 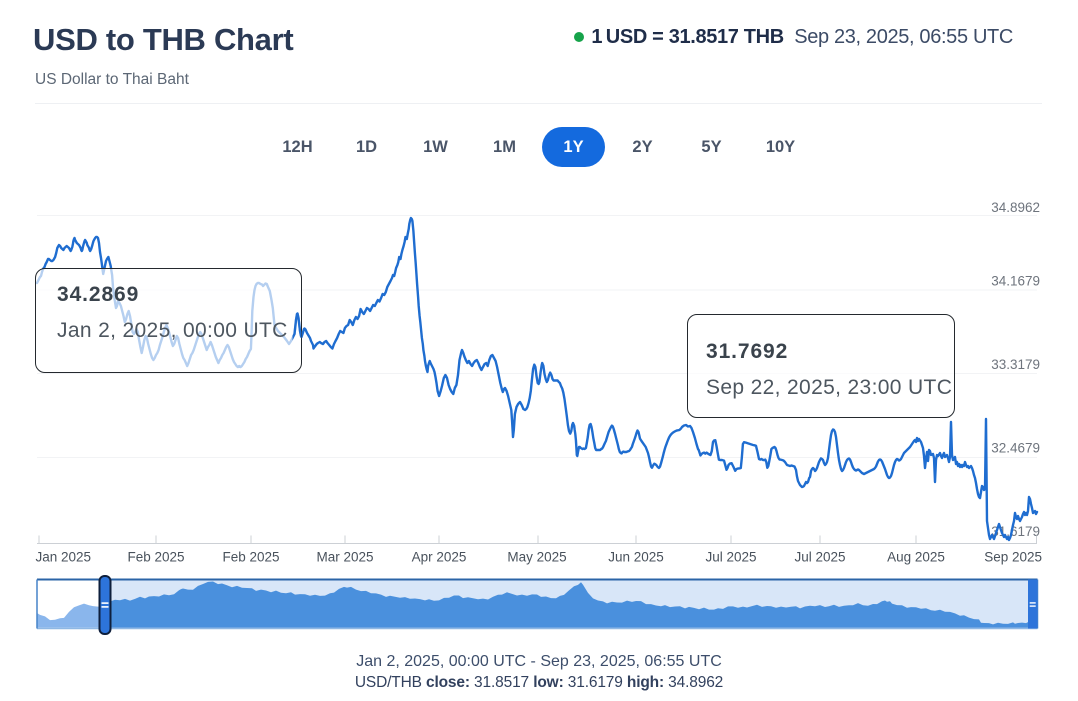 I want to click on svg-text: Aug 2025, so click(x=916, y=557).